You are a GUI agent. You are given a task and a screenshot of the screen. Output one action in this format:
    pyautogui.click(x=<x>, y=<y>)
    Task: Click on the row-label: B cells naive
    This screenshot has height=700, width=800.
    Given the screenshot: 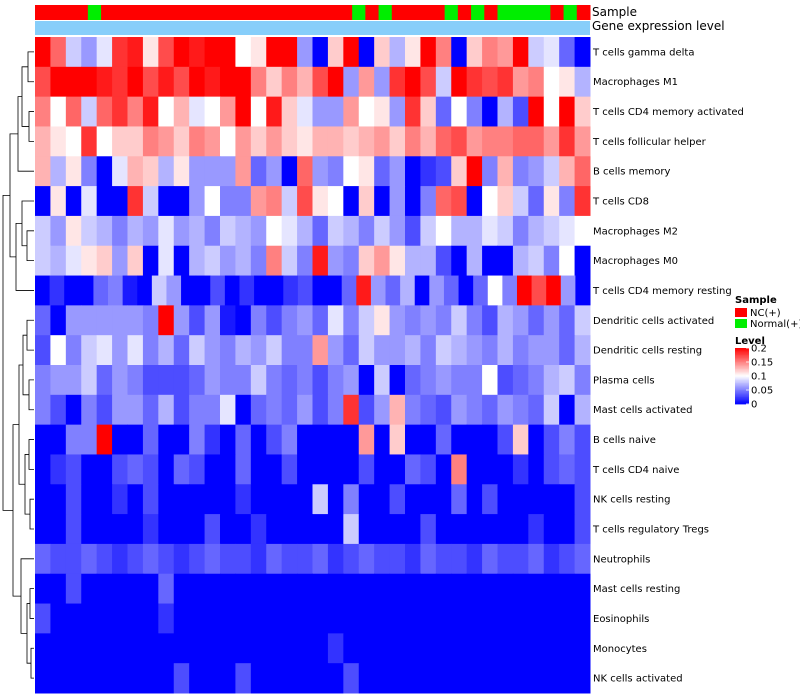 What is the action you would take?
    pyautogui.click(x=624, y=440)
    